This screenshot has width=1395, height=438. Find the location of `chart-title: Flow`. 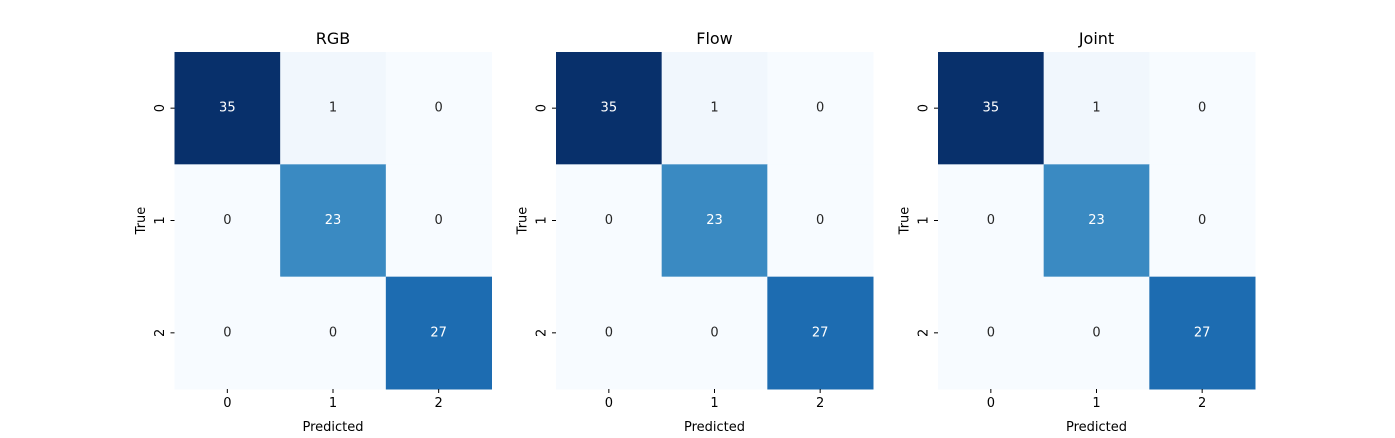

chart-title: Flow is located at coordinates (714, 38).